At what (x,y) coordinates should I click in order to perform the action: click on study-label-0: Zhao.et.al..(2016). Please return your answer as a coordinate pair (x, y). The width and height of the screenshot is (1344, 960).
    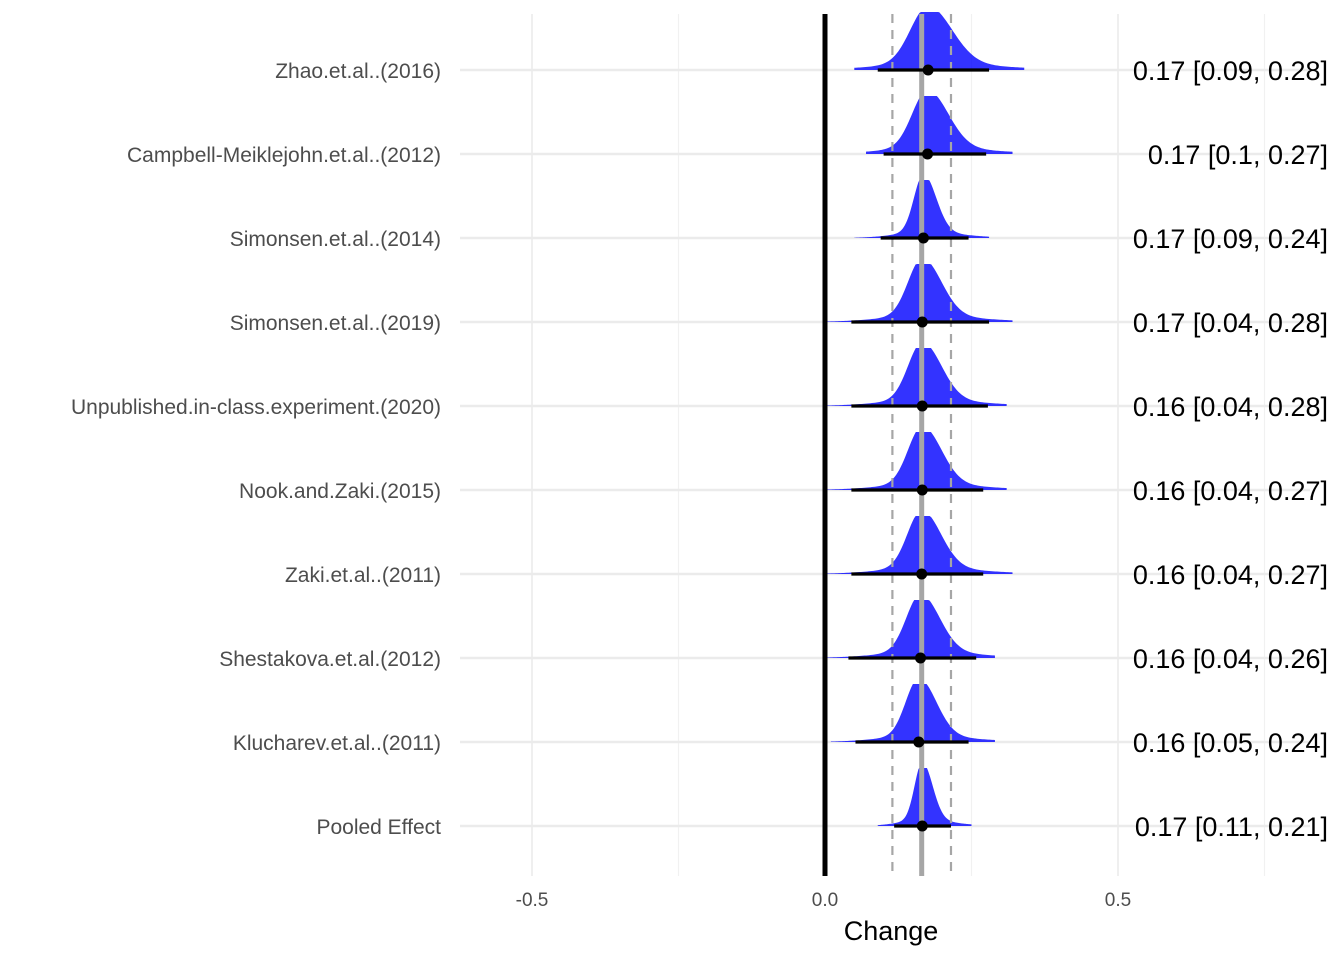
    Looking at the image, I should click on (358, 71).